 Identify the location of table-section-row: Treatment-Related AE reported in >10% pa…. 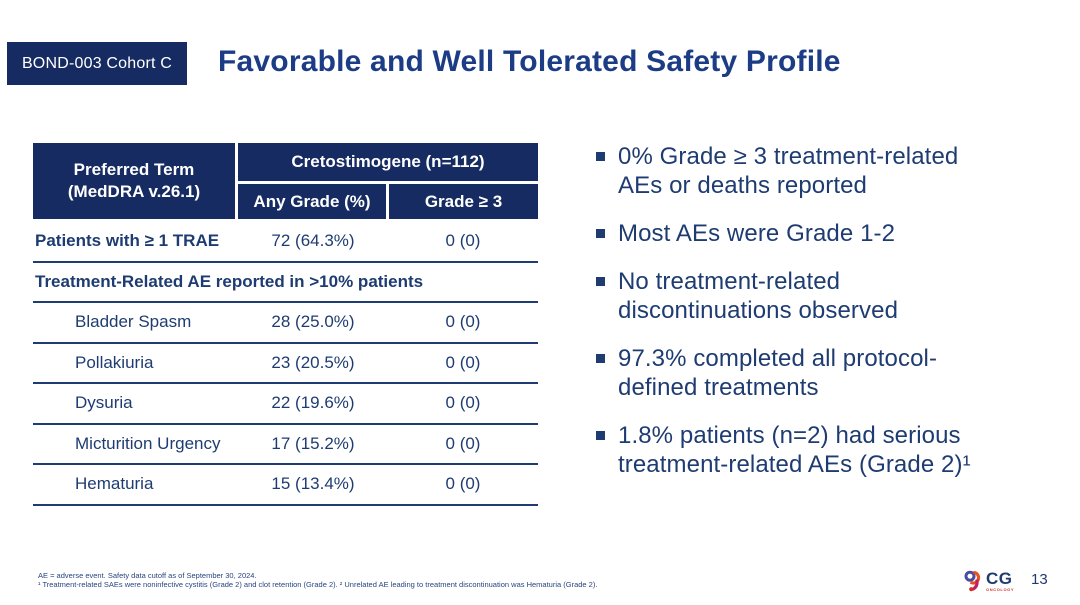
(285, 283).